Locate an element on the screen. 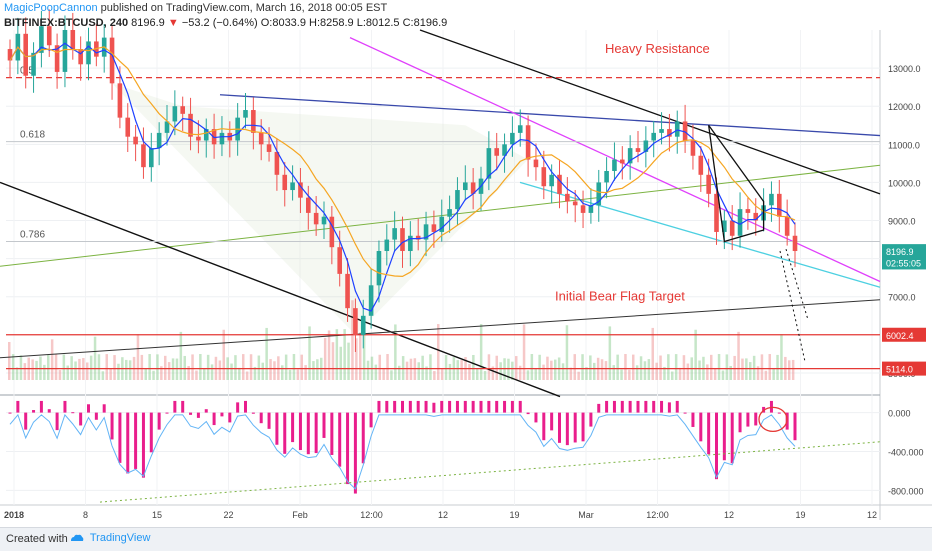 Image resolution: width=932 pixels, height=551 pixels. bear-flag-outline is located at coordinates (736, 183).